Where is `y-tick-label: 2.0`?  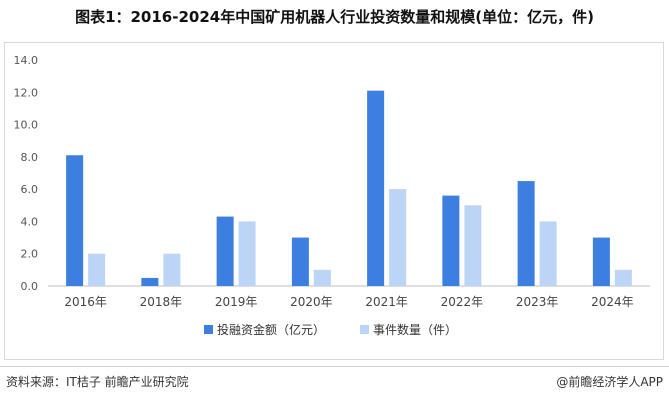 y-tick-label: 2.0 is located at coordinates (30, 254).